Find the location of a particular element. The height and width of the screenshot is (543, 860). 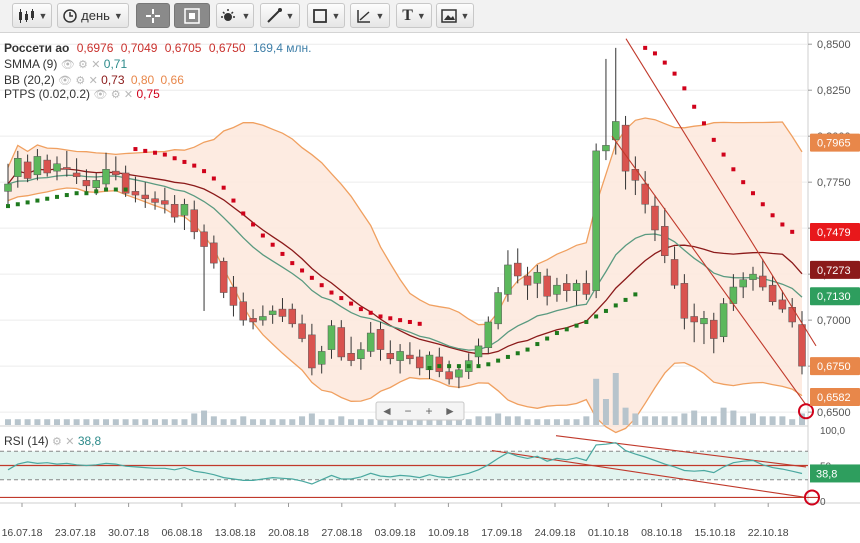

shapes-icon is located at coordinates (319, 15).